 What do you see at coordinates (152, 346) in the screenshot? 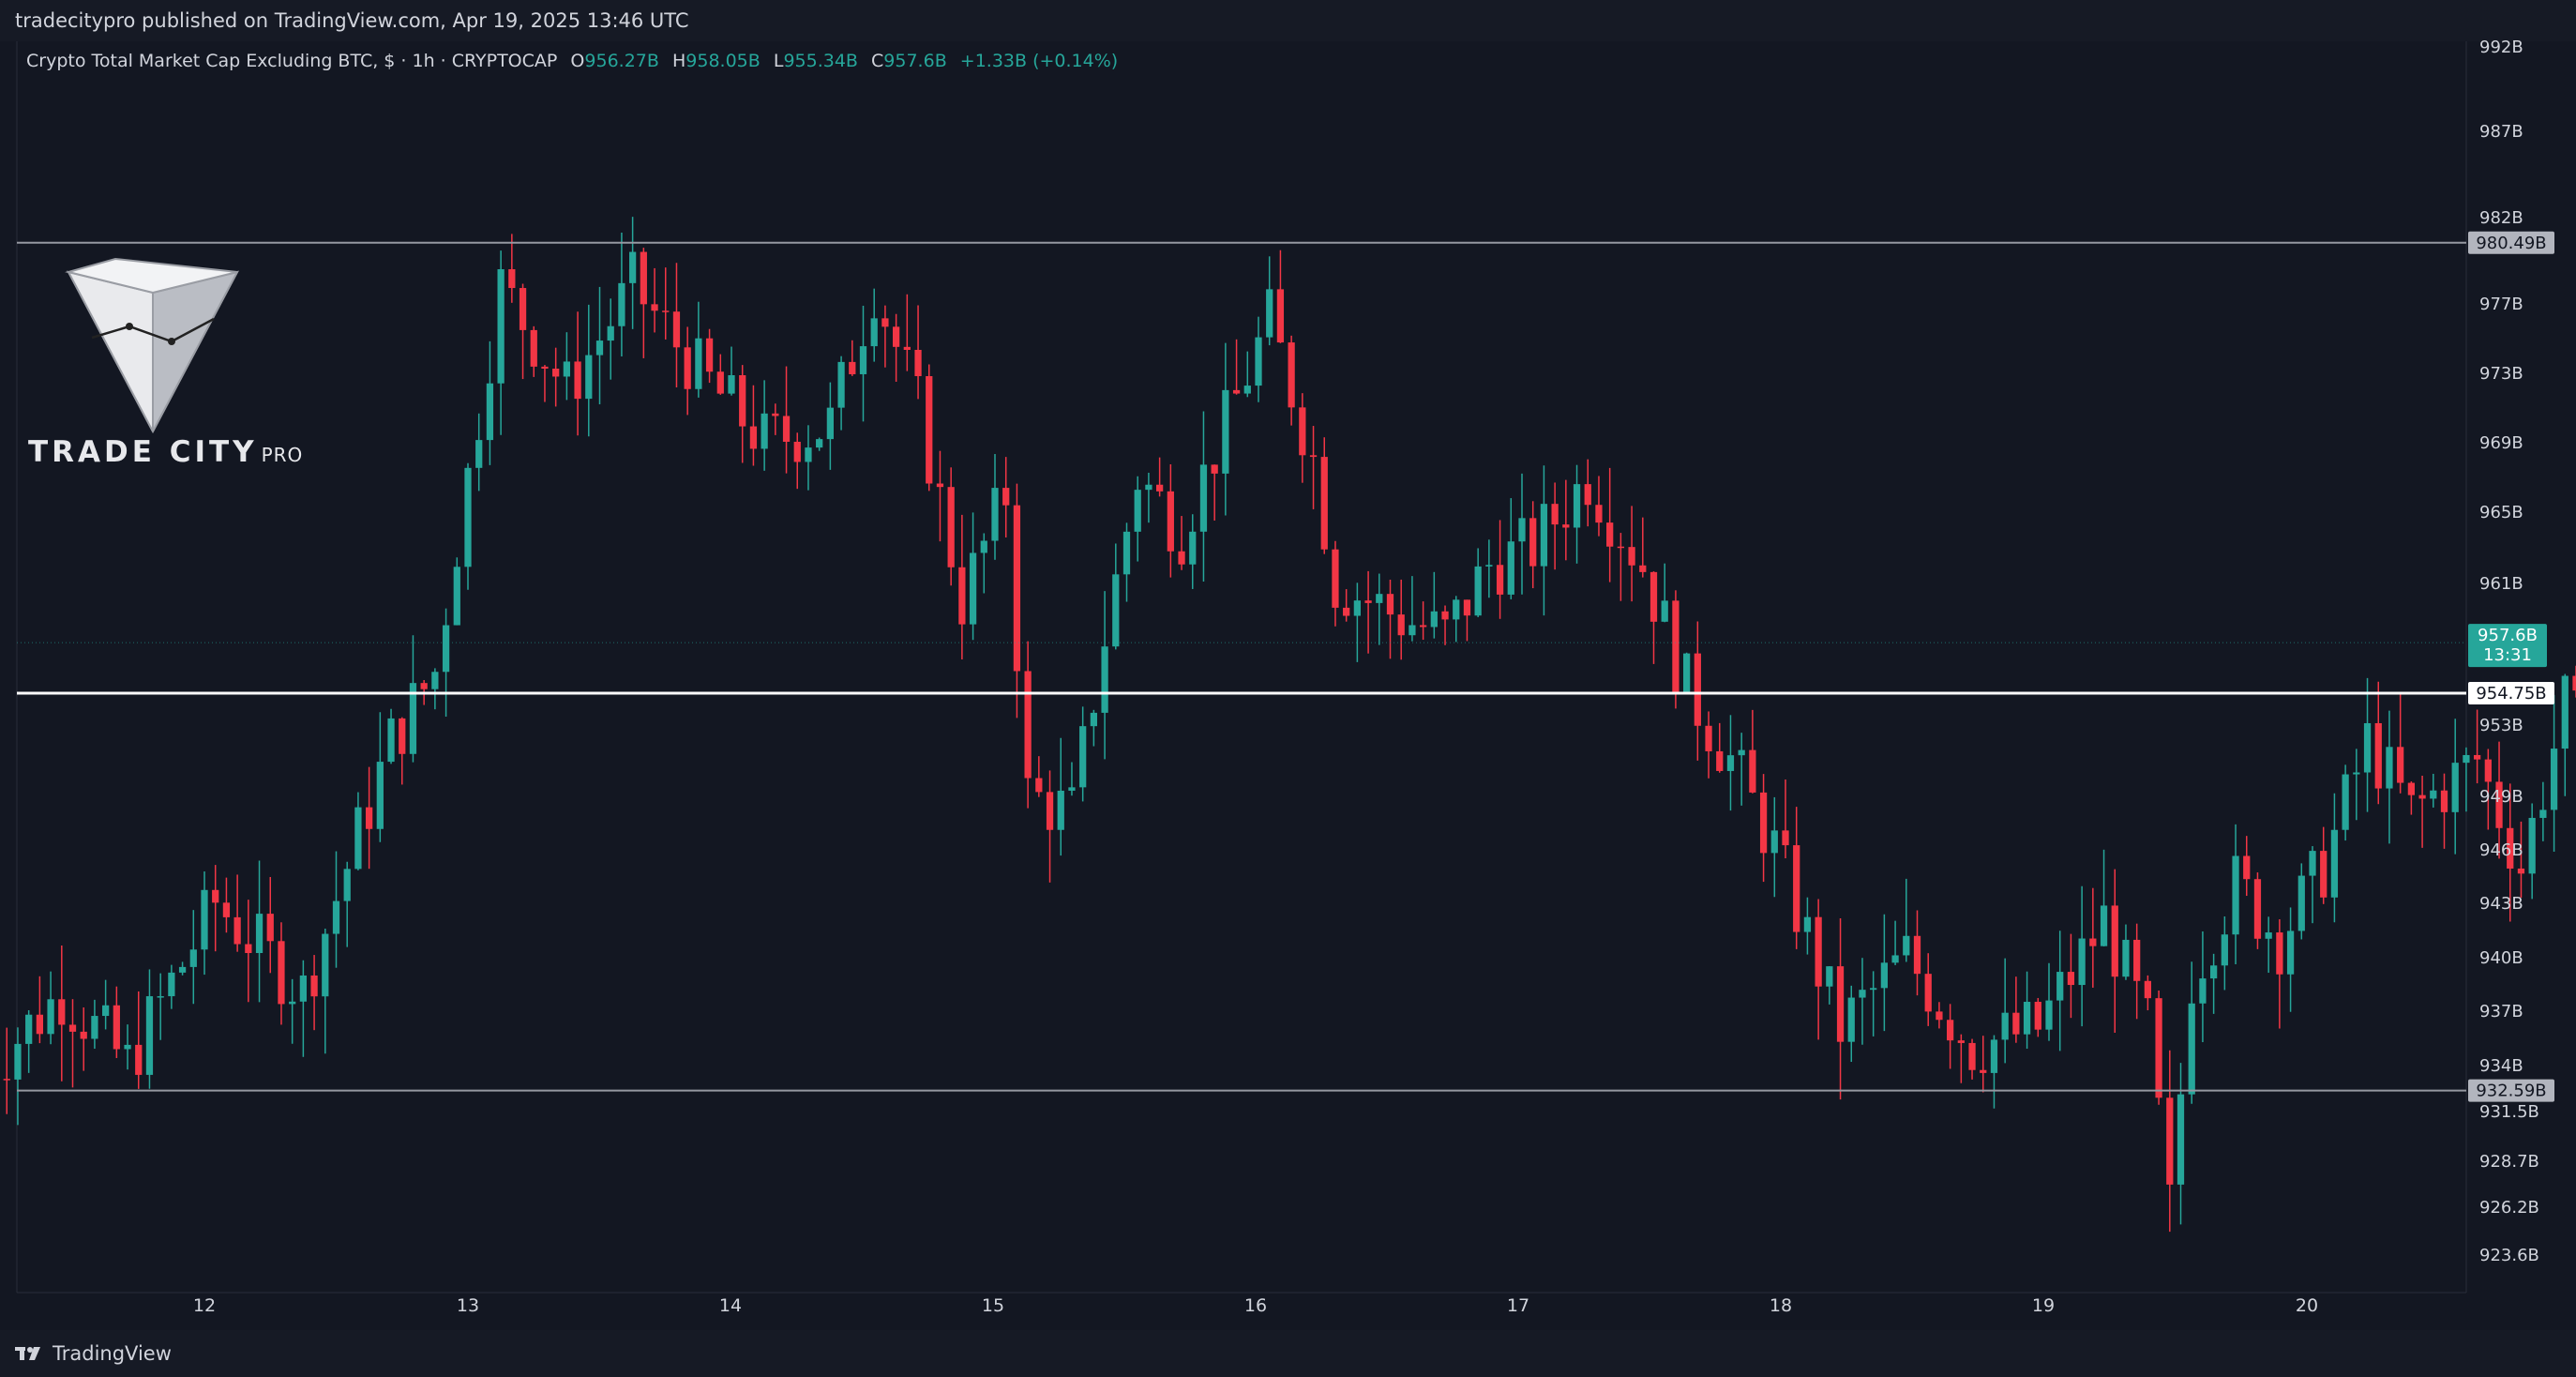
I see `trade-city-logo-icon` at bounding box center [152, 346].